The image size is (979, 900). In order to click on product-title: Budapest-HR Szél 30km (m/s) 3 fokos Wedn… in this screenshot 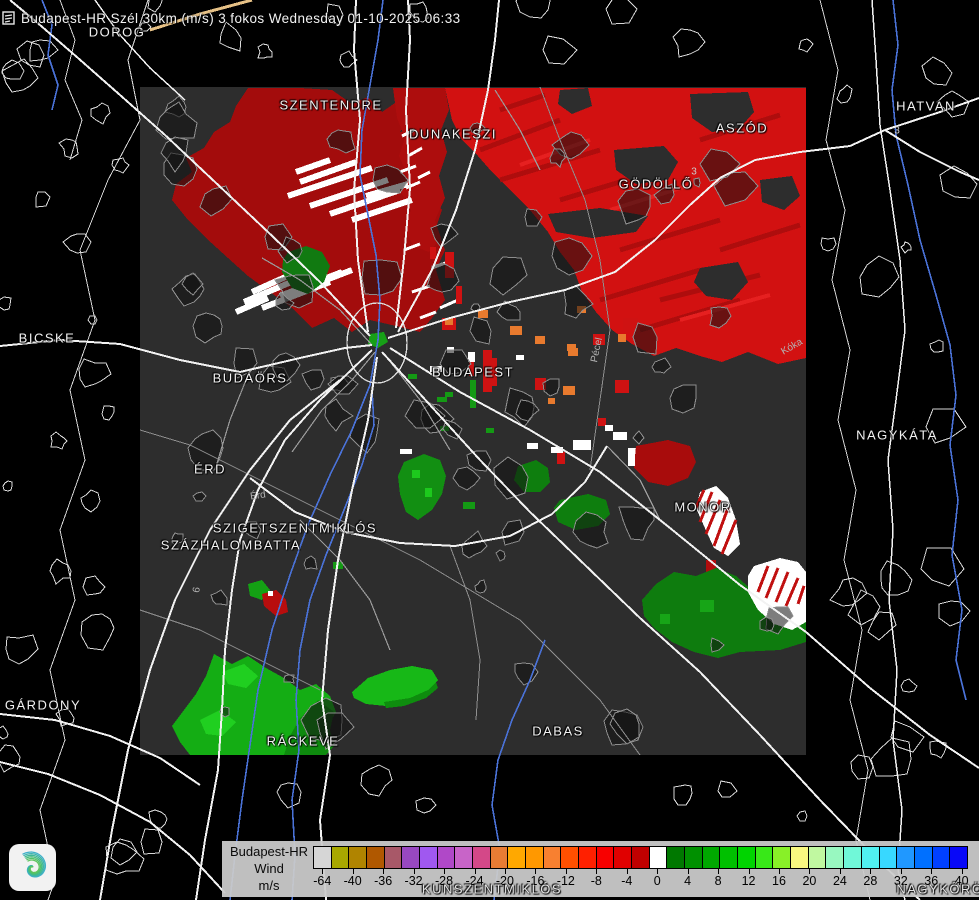, I will do `click(241, 18)`.